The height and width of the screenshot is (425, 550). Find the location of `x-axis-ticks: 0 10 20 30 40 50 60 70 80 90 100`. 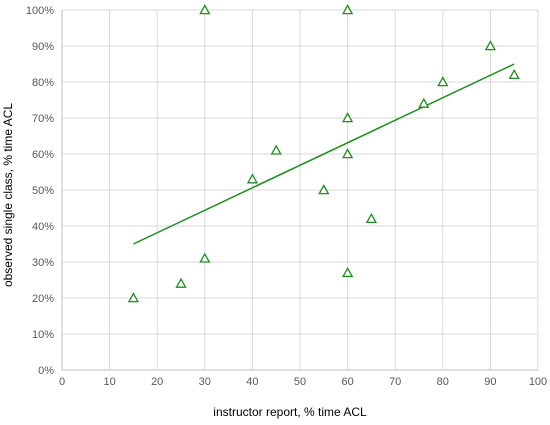

x-axis-ticks: 0 10 20 30 40 50 60 70 80 90 100 is located at coordinates (303, 382).